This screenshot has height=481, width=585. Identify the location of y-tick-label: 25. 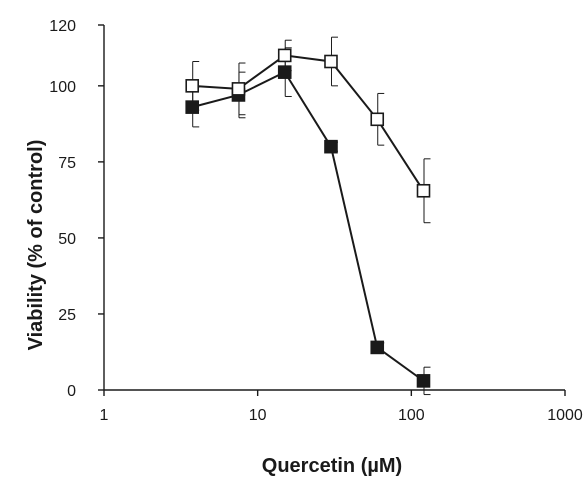
(67, 315).